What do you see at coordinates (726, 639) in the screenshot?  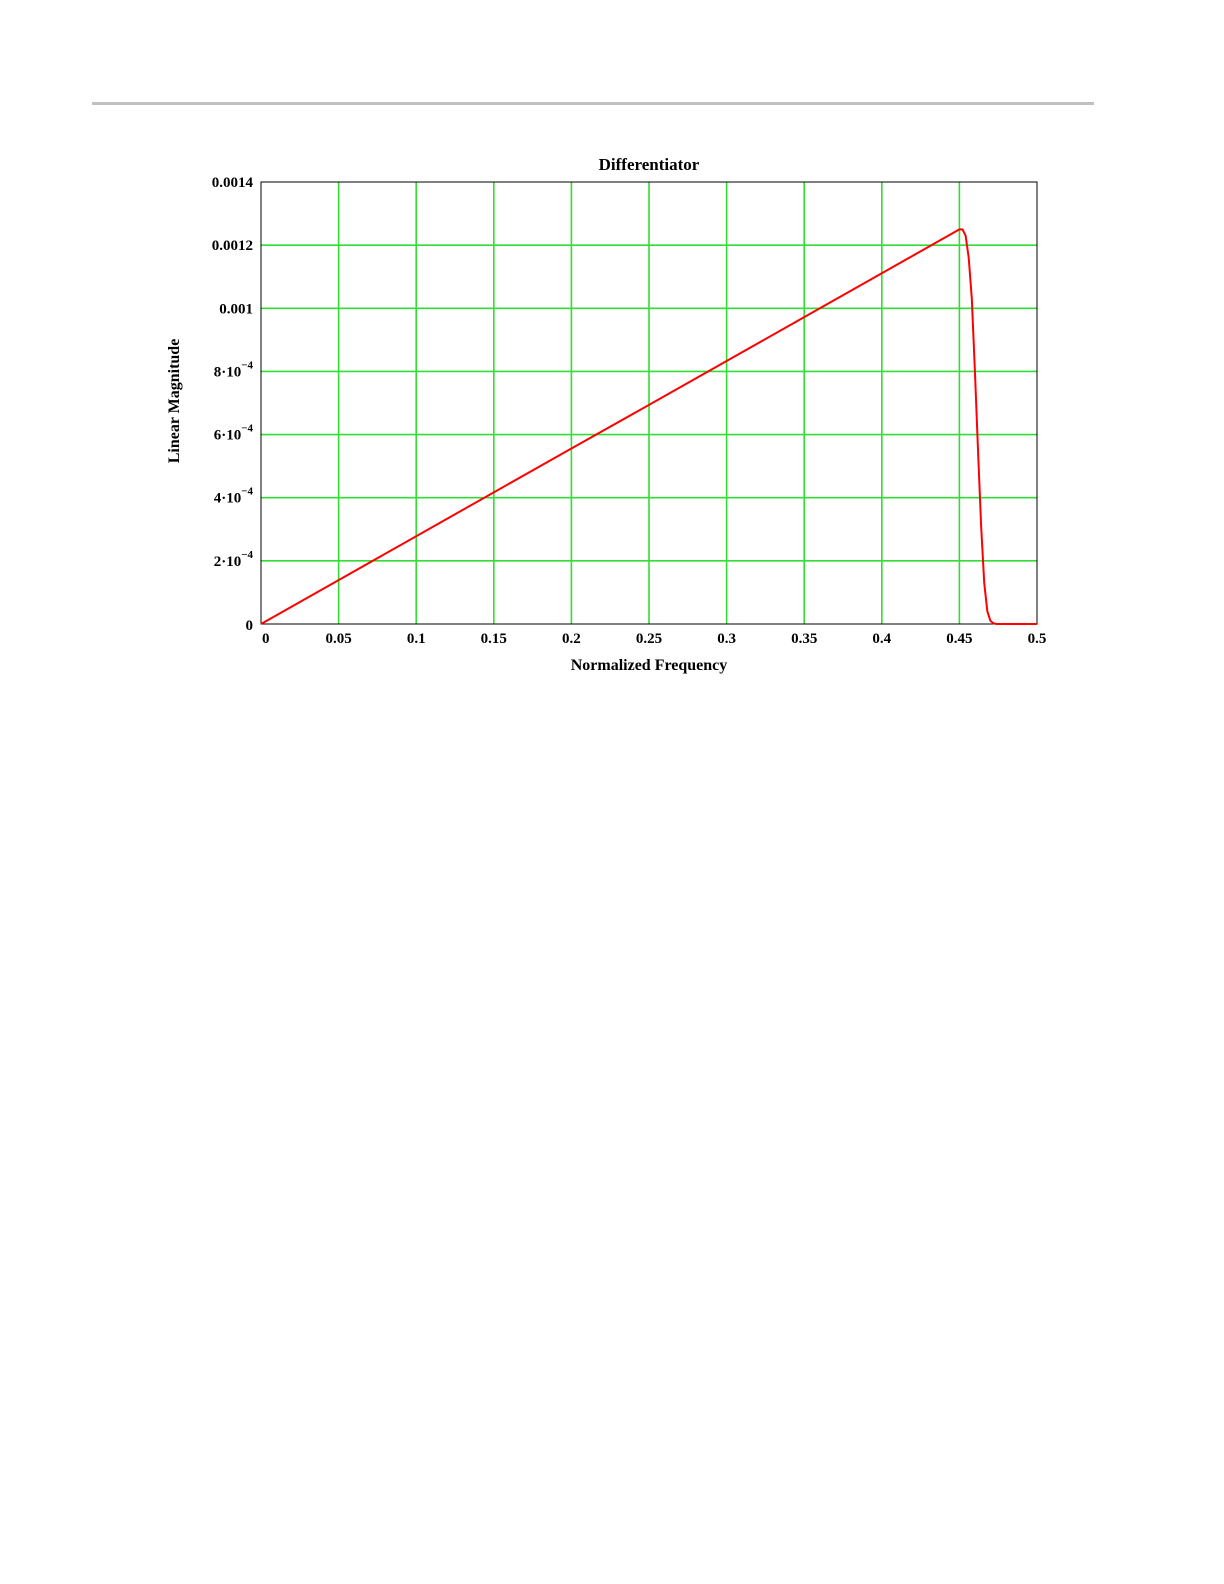 I see `x-tick-label: 0.3` at bounding box center [726, 639].